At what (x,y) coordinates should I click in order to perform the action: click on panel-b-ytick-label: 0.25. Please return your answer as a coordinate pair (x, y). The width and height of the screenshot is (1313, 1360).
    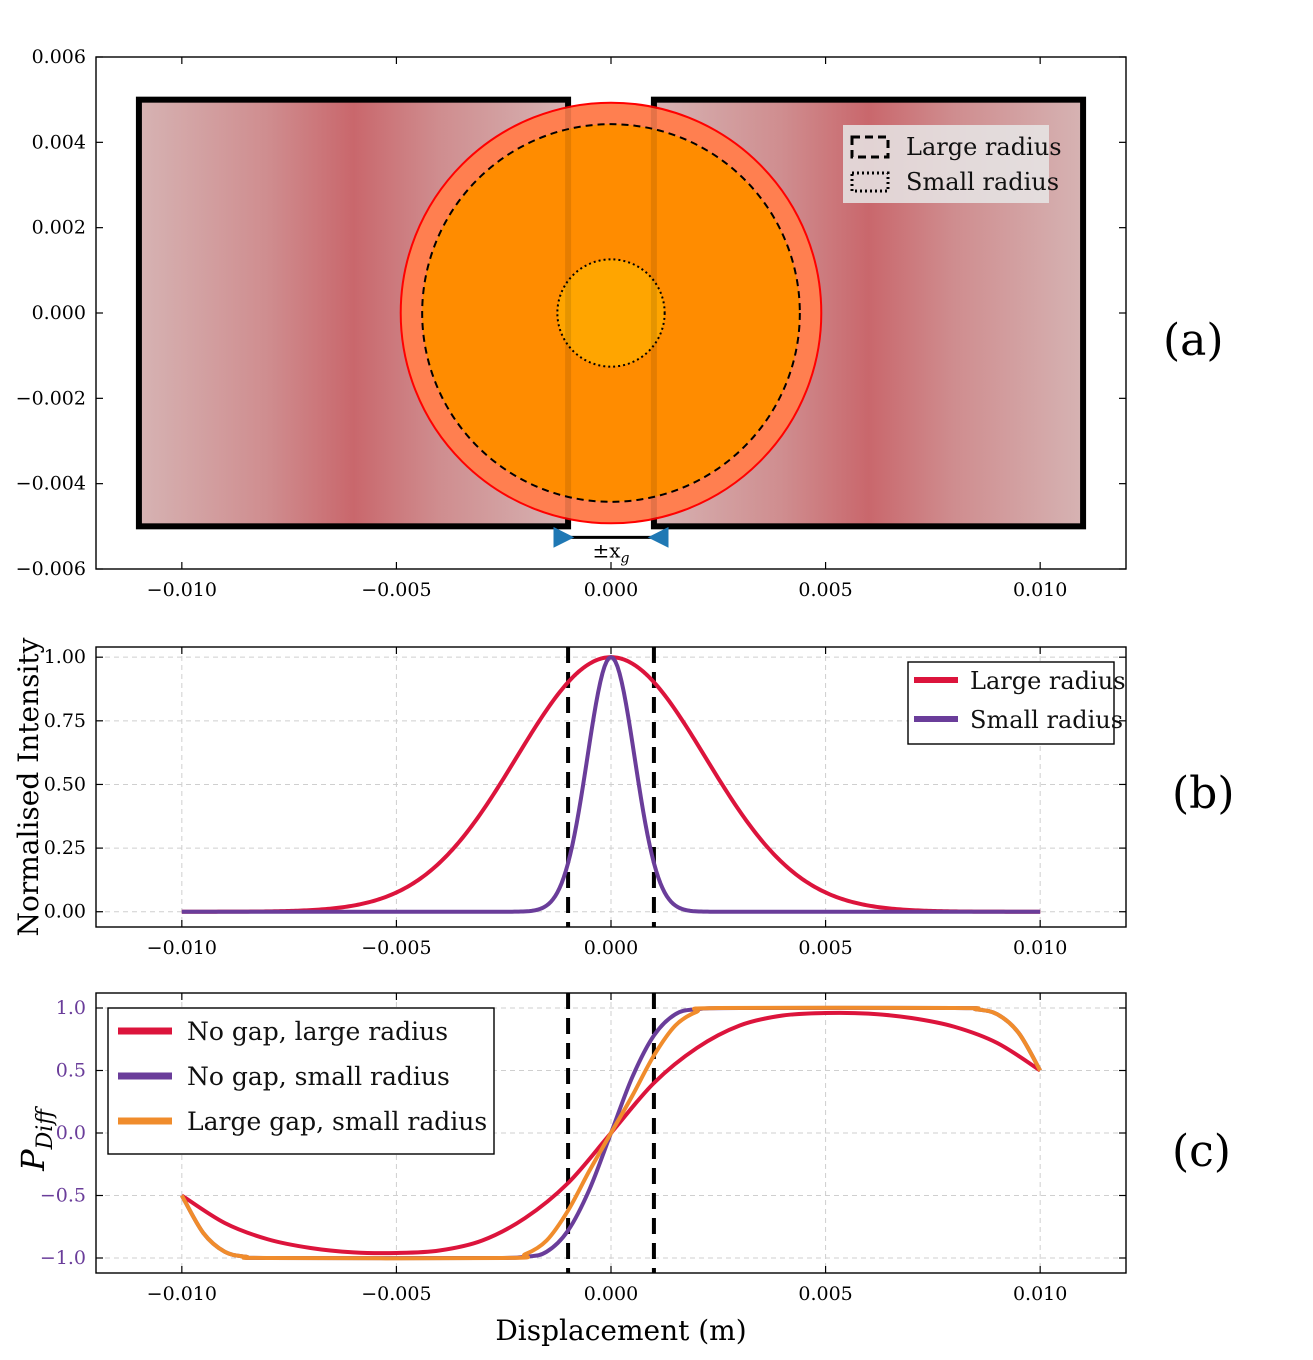
    Looking at the image, I should click on (65, 848).